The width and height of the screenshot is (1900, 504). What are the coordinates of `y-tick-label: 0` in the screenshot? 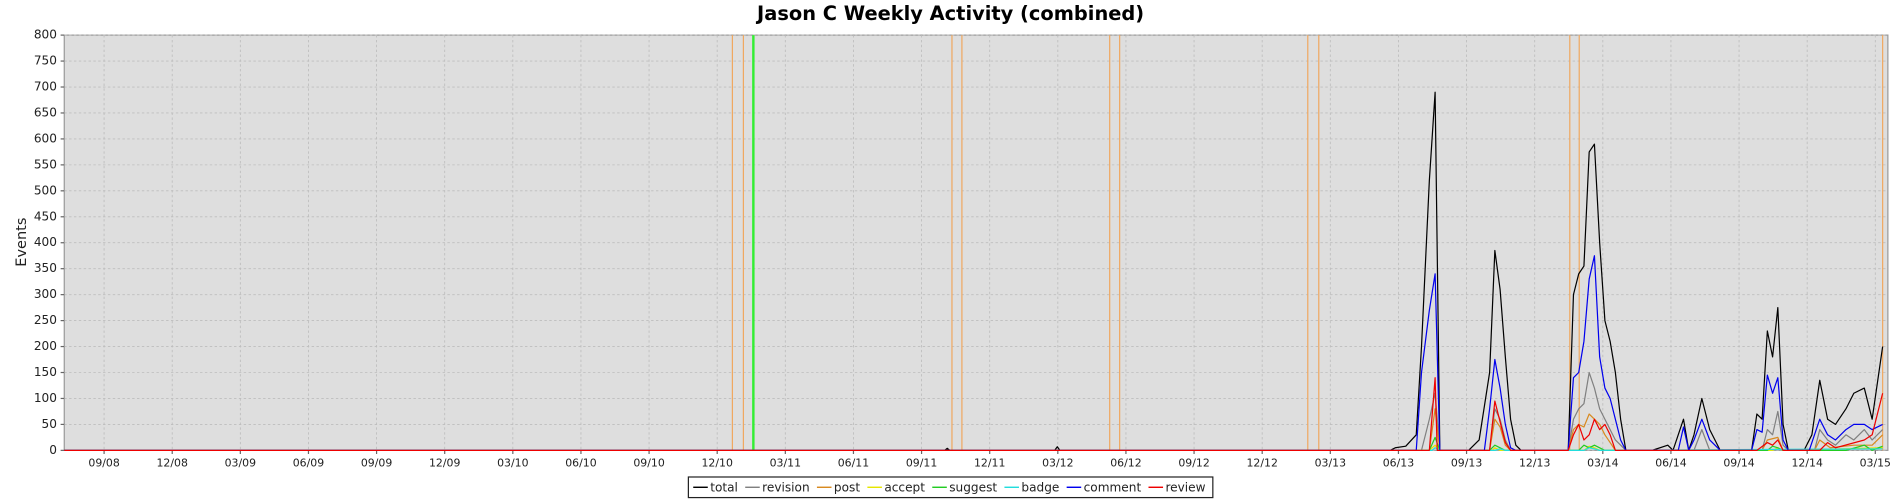 It's located at (53, 450).